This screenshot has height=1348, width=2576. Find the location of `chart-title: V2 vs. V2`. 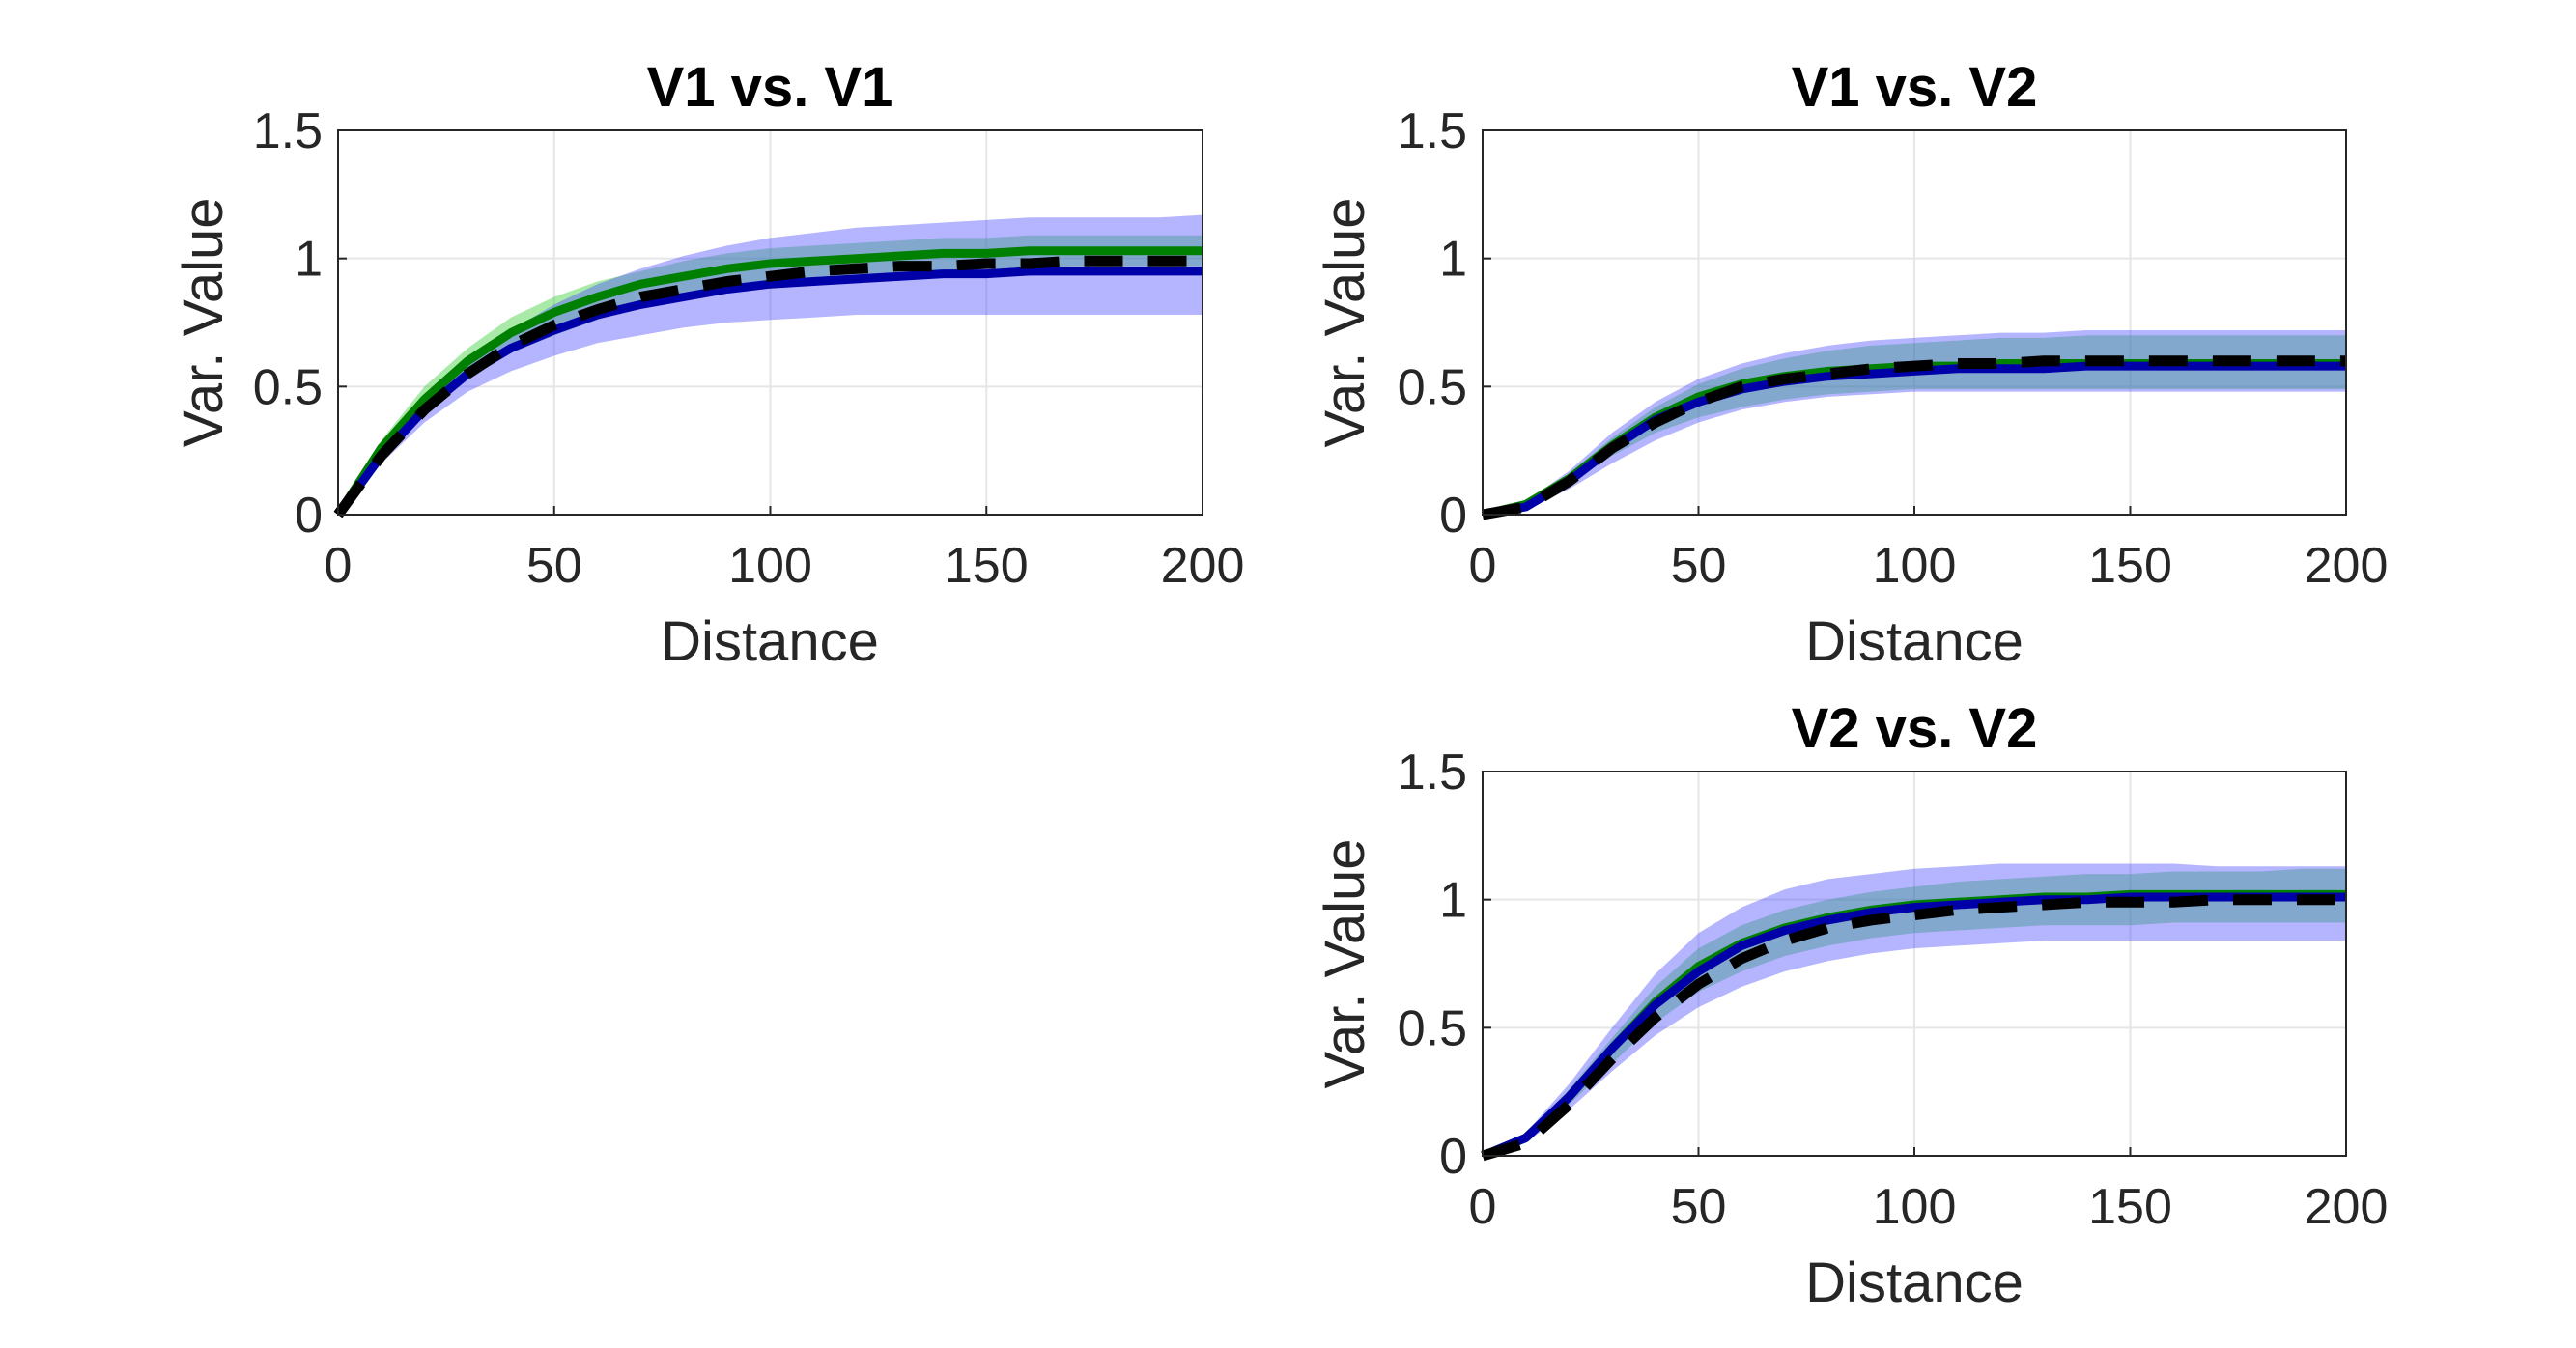

chart-title: V2 vs. V2 is located at coordinates (1915, 728).